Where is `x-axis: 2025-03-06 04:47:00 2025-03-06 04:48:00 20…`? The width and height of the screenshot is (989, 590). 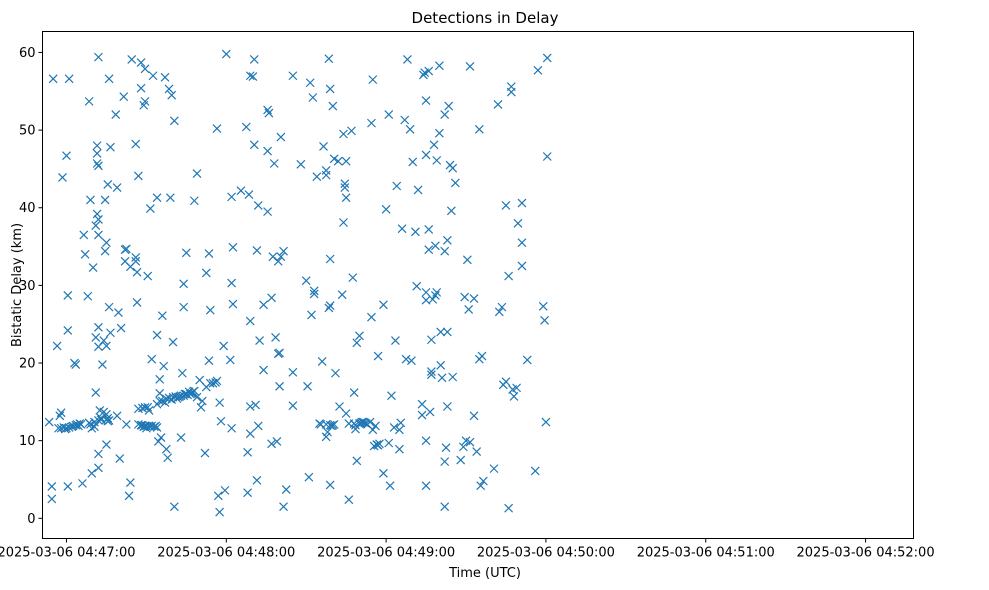
x-axis: 2025-03-06 04:47:00 2025-03-06 04:48:00 20… is located at coordinates (467, 549).